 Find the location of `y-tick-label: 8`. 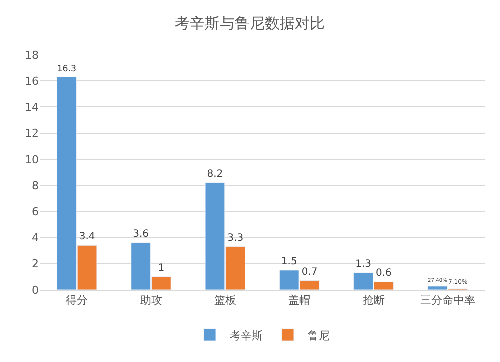

y-tick-label: 8 is located at coordinates (35, 185).